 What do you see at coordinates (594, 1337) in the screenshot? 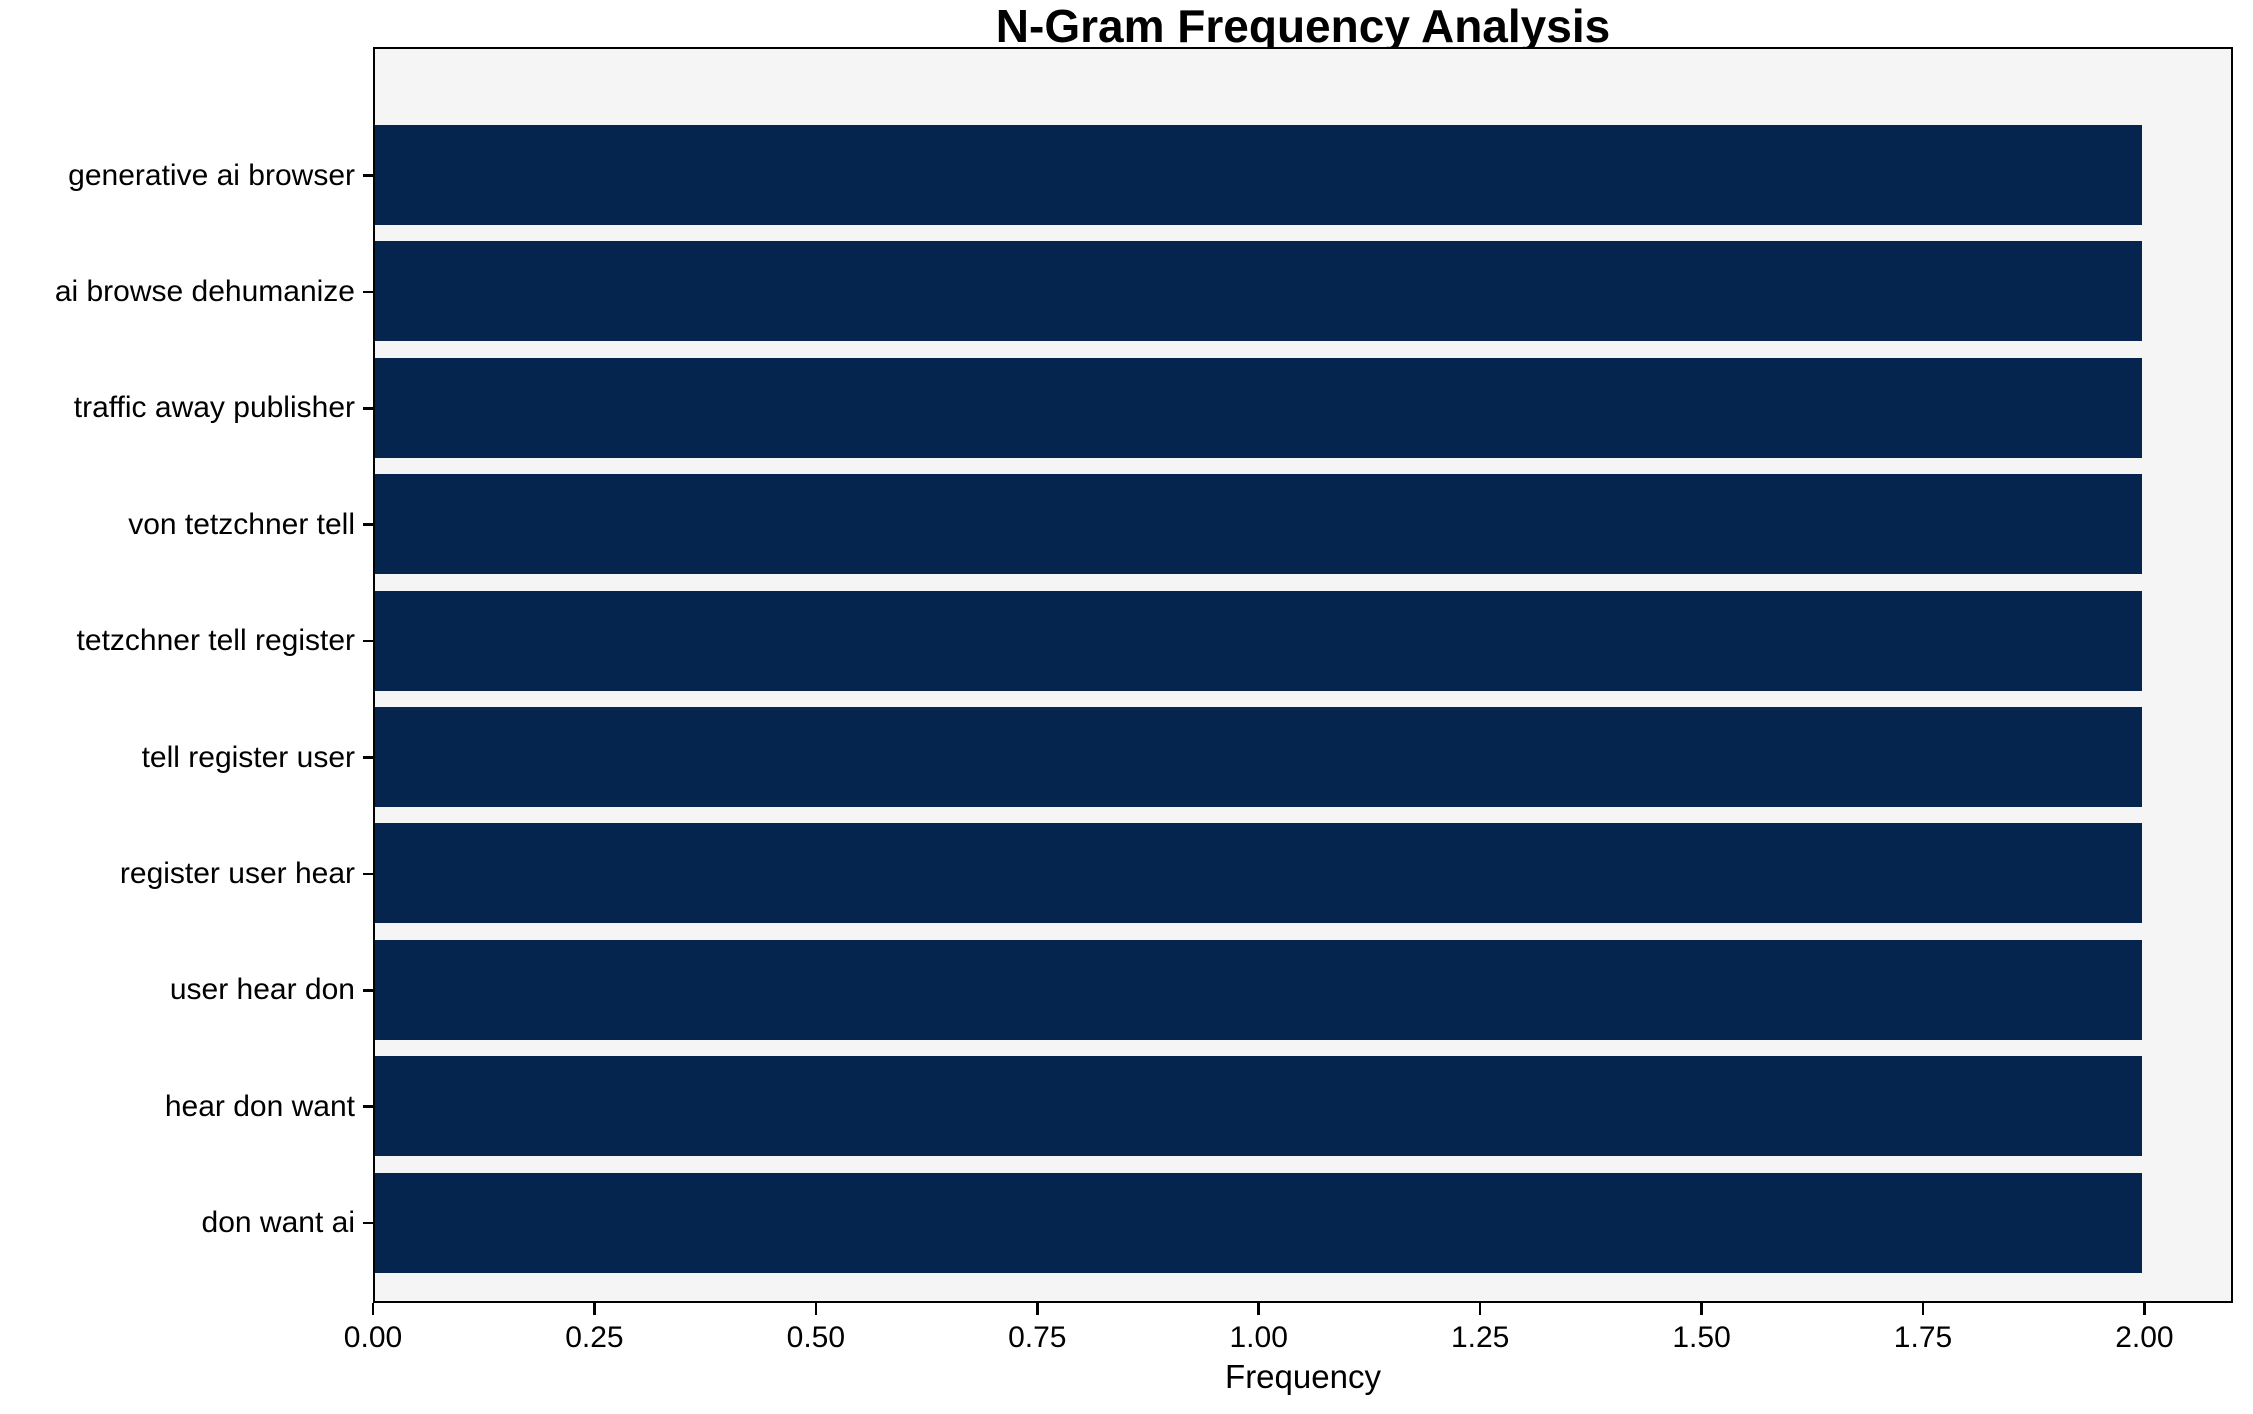
I see `x-tick-label: 0.25` at bounding box center [594, 1337].